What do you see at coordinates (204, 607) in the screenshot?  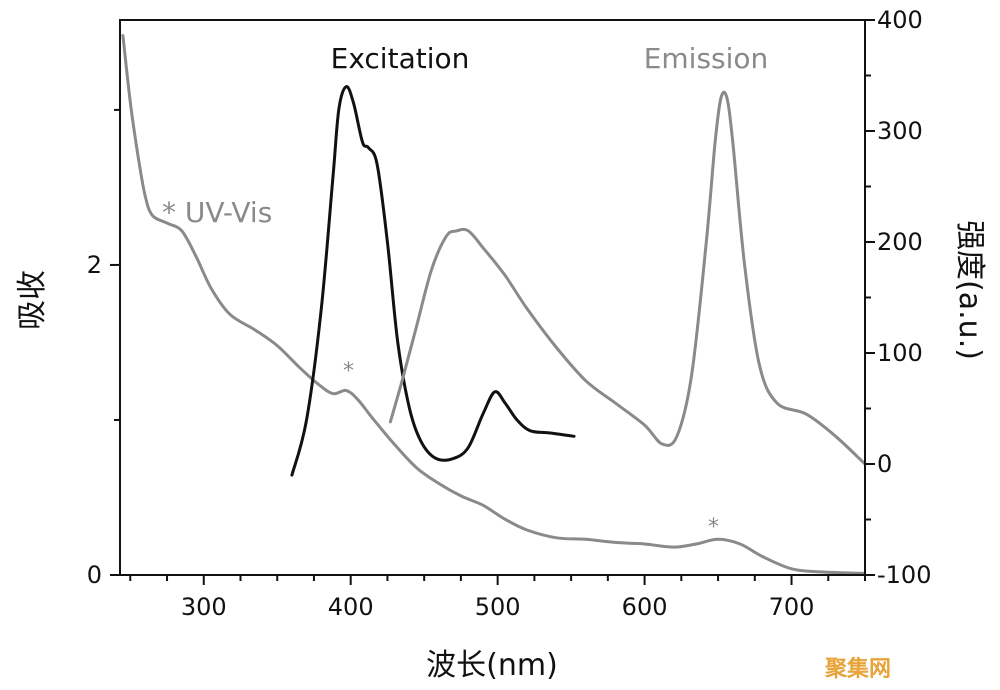 I see `x-tick-label: 300` at bounding box center [204, 607].